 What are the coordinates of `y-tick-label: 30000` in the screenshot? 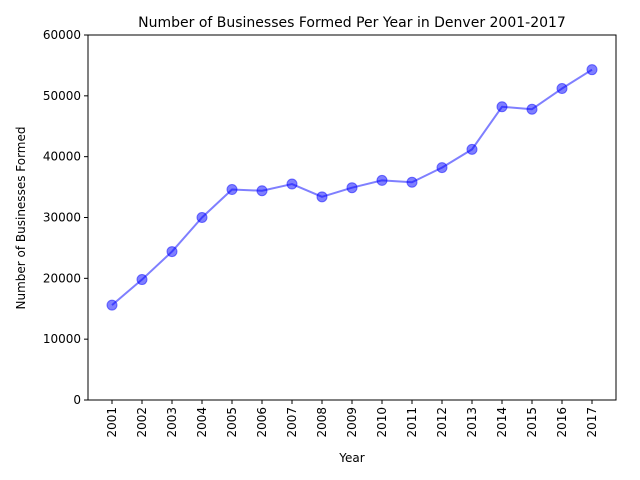 It's located at (62, 218).